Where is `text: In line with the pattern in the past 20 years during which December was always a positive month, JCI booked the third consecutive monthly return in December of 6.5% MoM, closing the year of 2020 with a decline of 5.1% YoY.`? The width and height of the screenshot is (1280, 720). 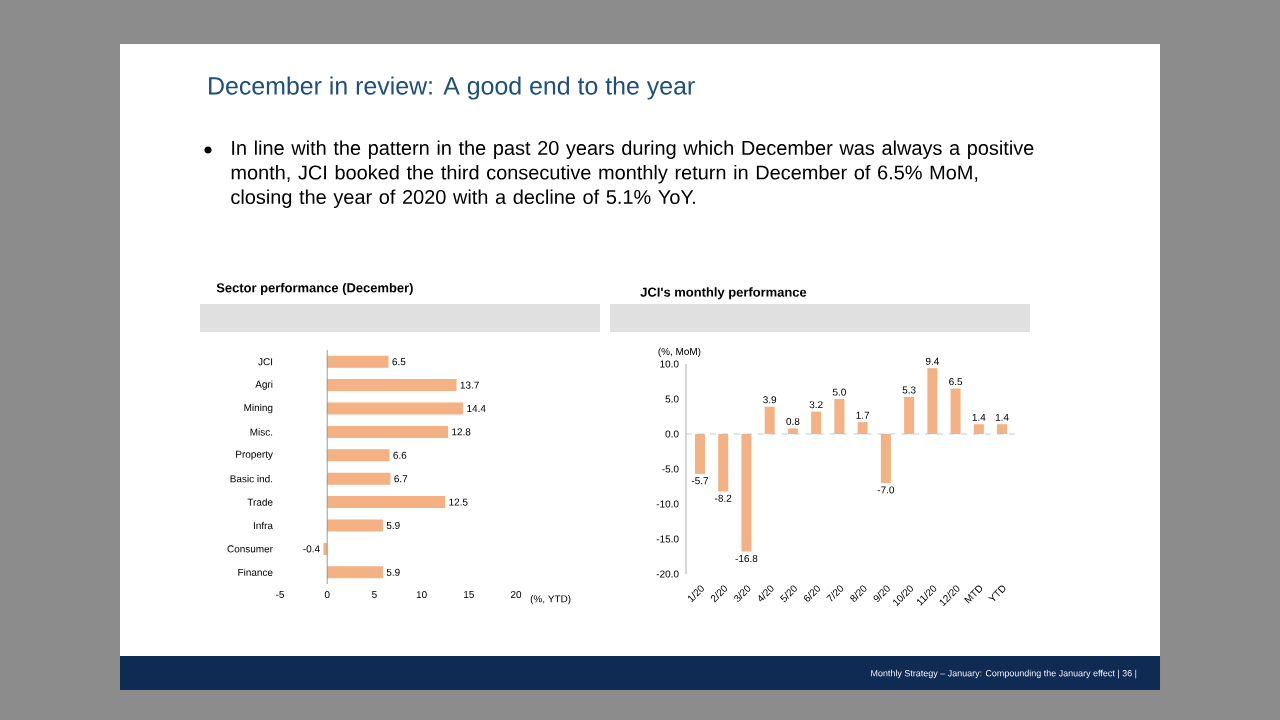 text: In line with the pattern in the past 20 years during which December was always a positive month, JCI booked the third consecutive monthly return in December of 6.5% MoM, closing the year of 2020 with a decline of 5.1% YoY. is located at coordinates (632, 174).